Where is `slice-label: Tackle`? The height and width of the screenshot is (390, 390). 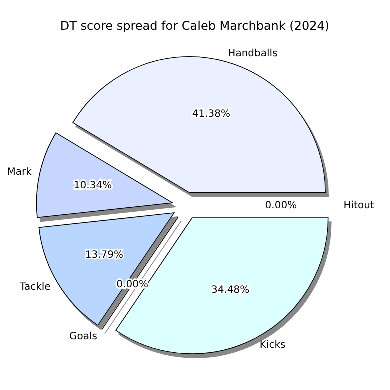 slice-label: Tackle is located at coordinates (35, 288).